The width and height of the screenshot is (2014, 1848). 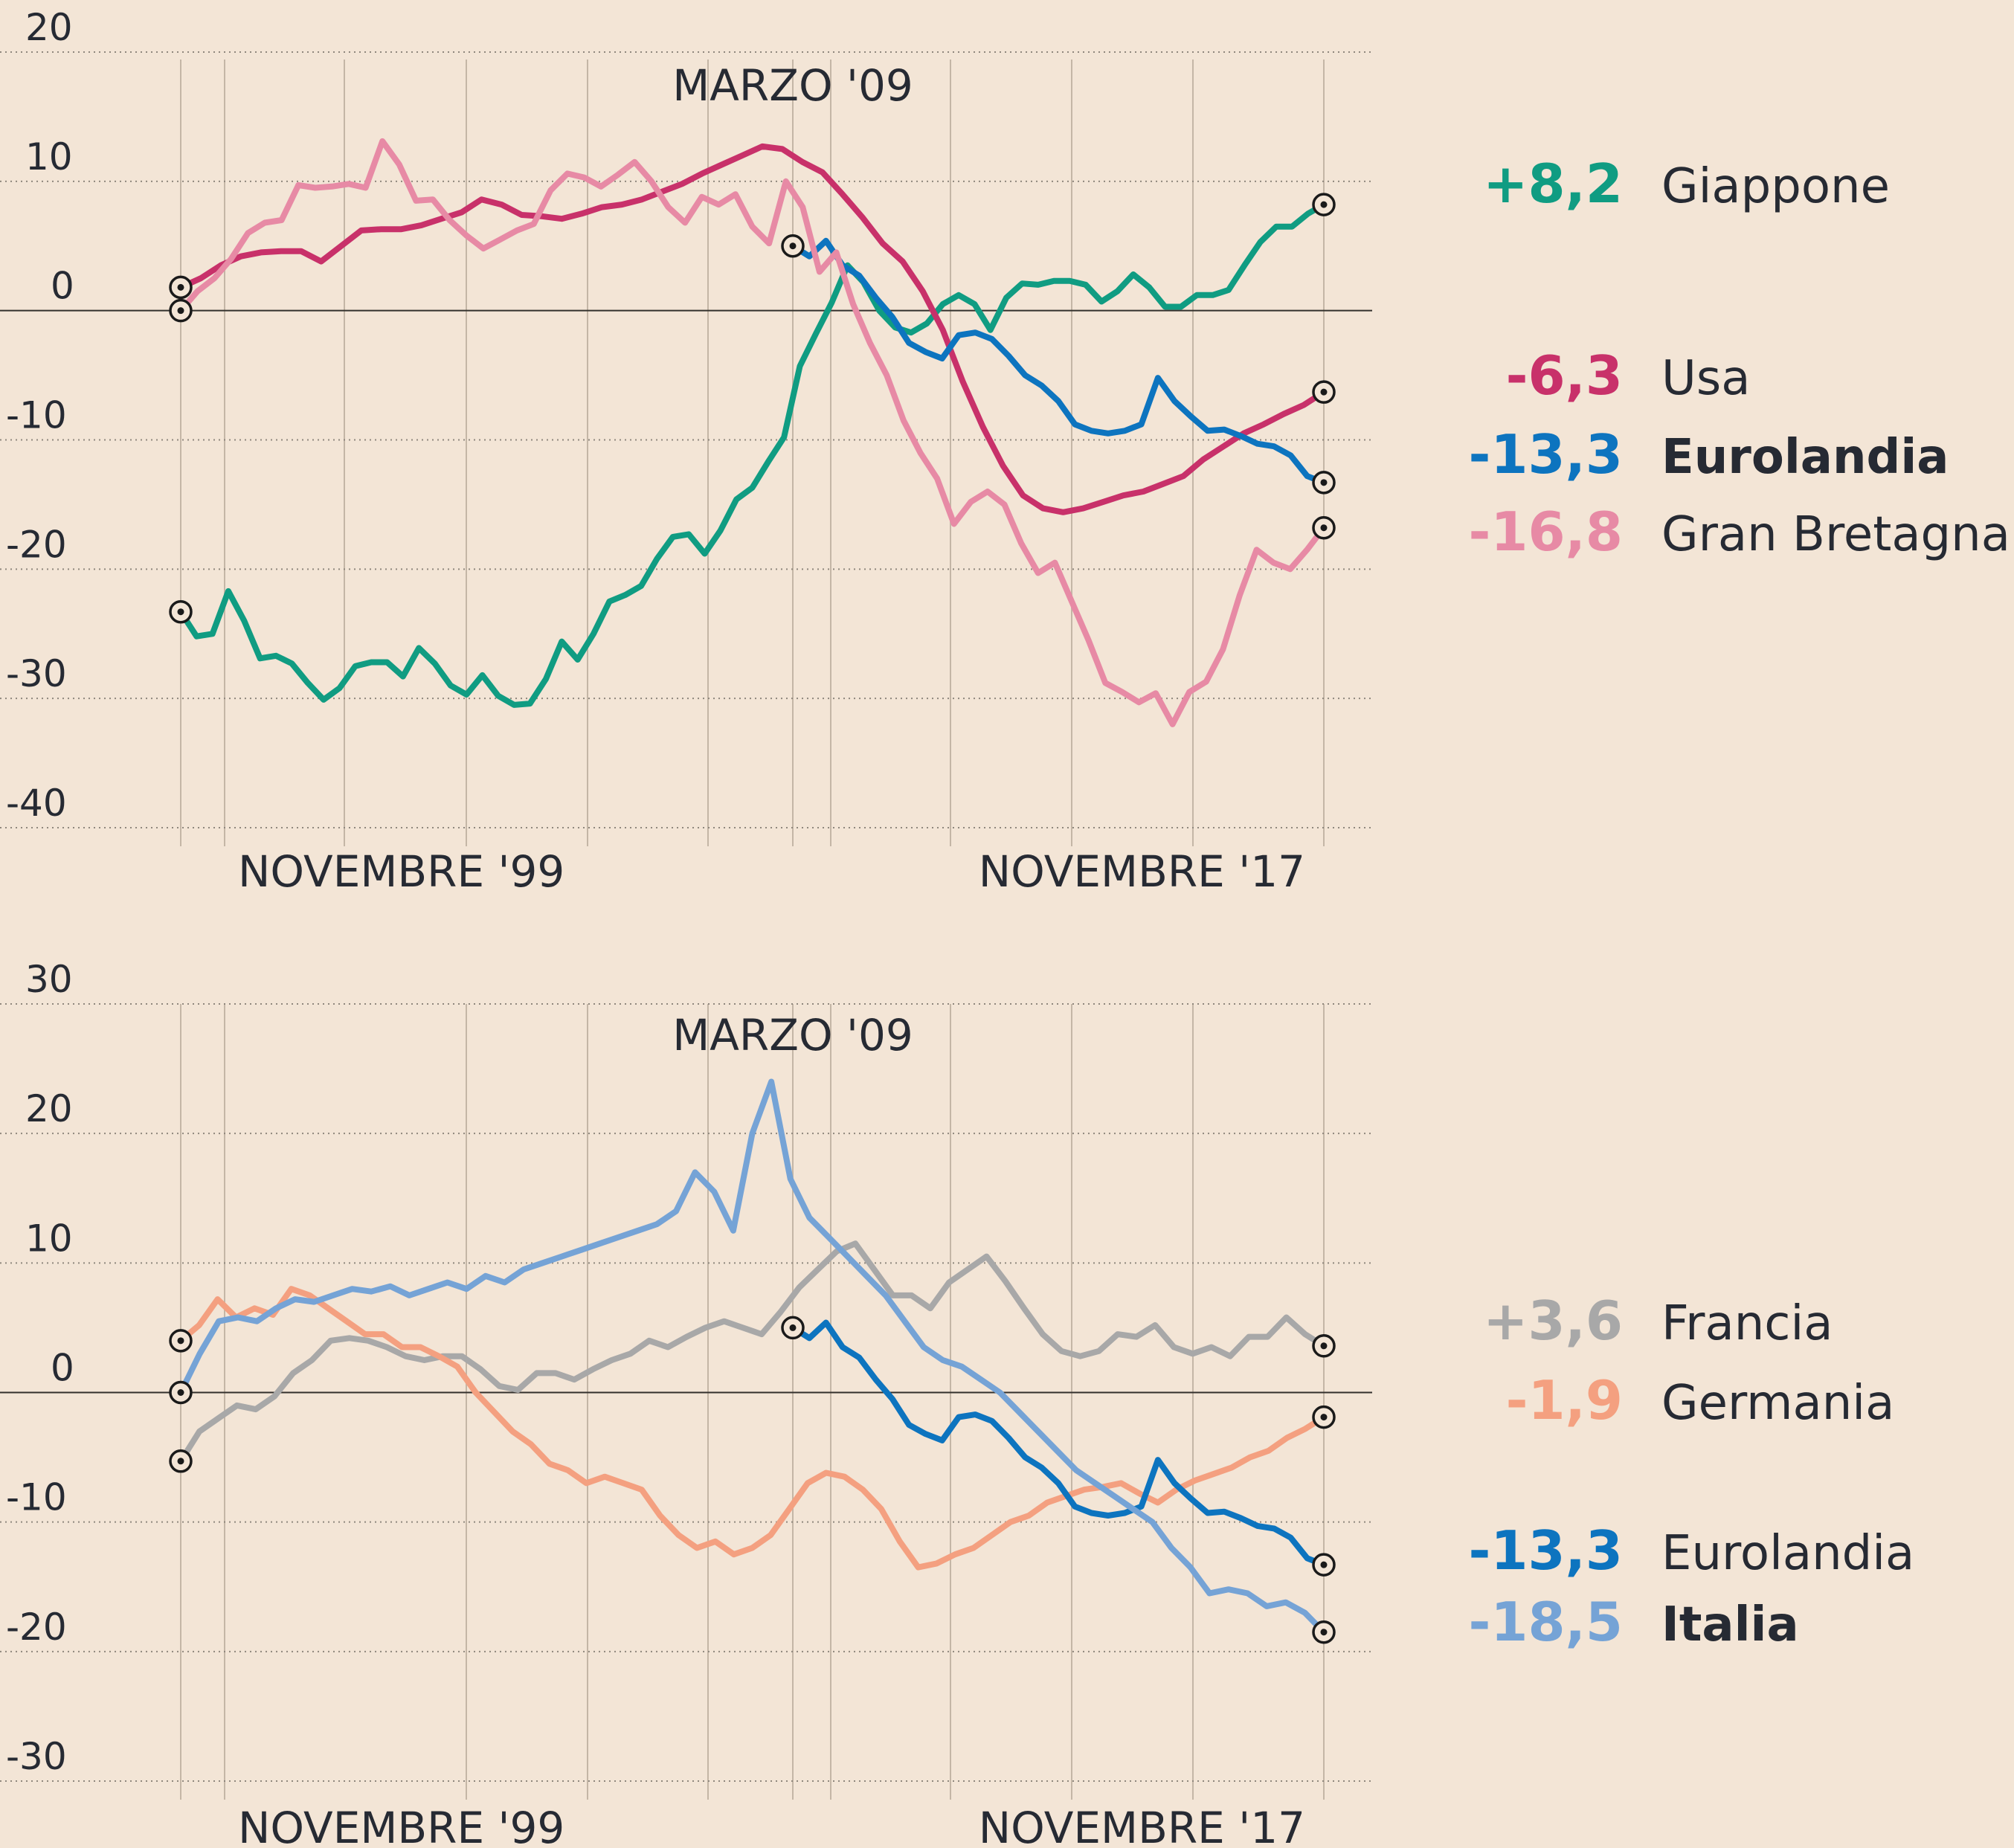 I want to click on legend-name: Gran Bretagna, so click(x=1835, y=534).